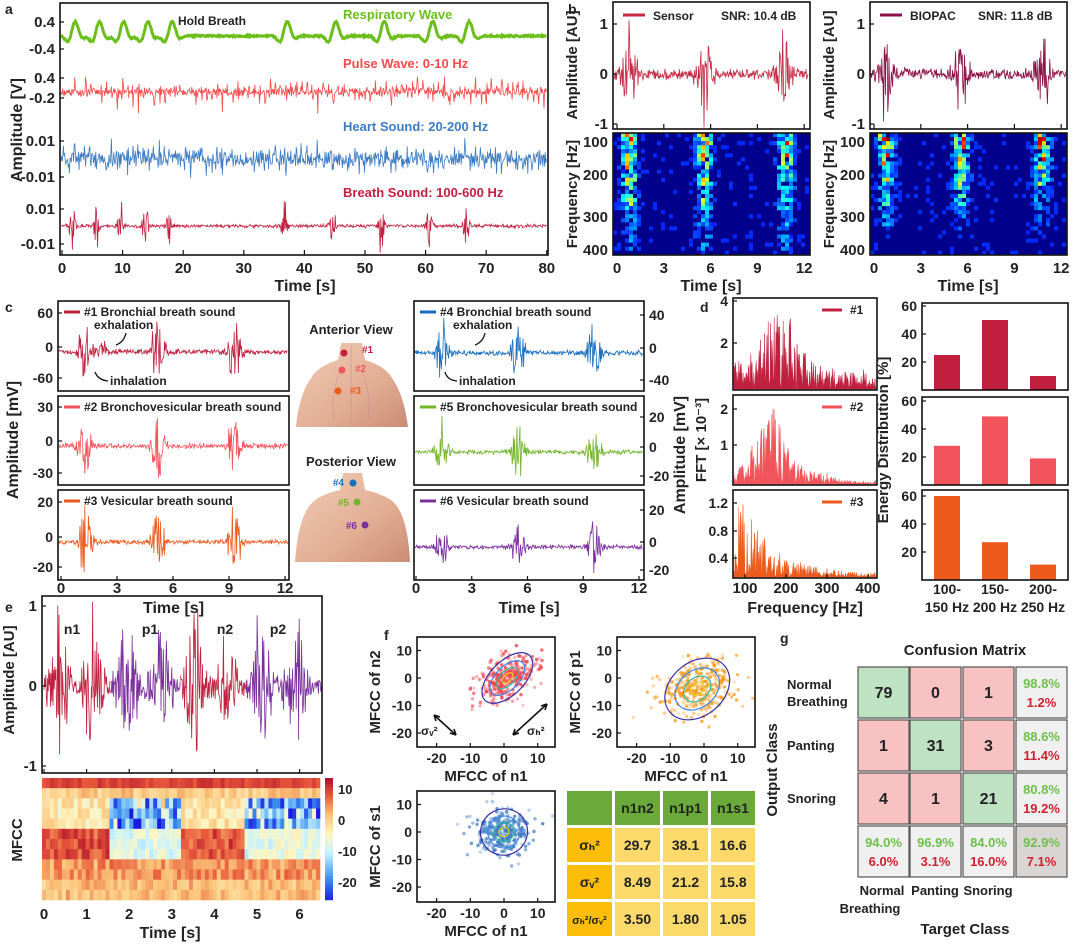 This screenshot has height=945, width=1080. Describe the element at coordinates (637, 845) in the screenshot. I see `table-cell` at that location.